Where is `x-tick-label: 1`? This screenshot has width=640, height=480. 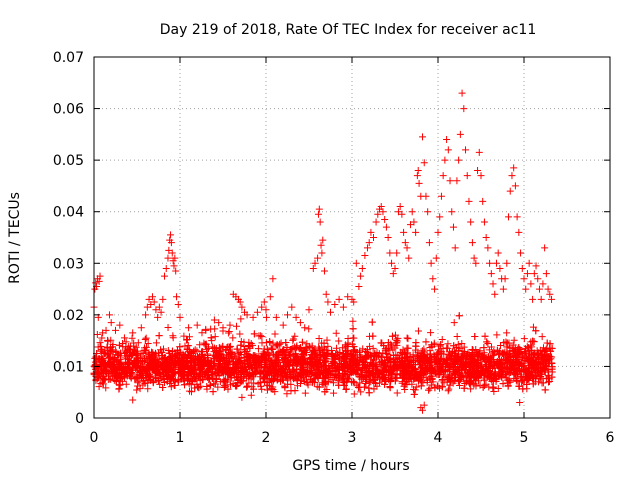
x-tick-label: 1 is located at coordinates (180, 438).